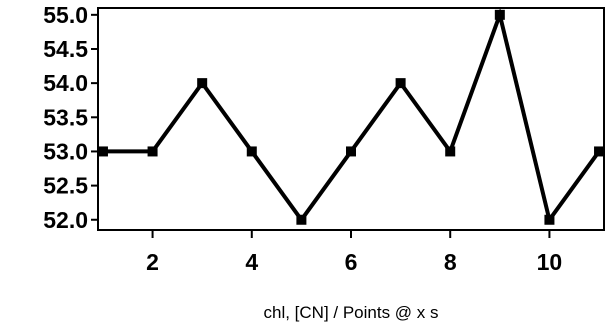 The image size is (608, 326). I want to click on y-tick-label: 55.0, so click(65, 15).